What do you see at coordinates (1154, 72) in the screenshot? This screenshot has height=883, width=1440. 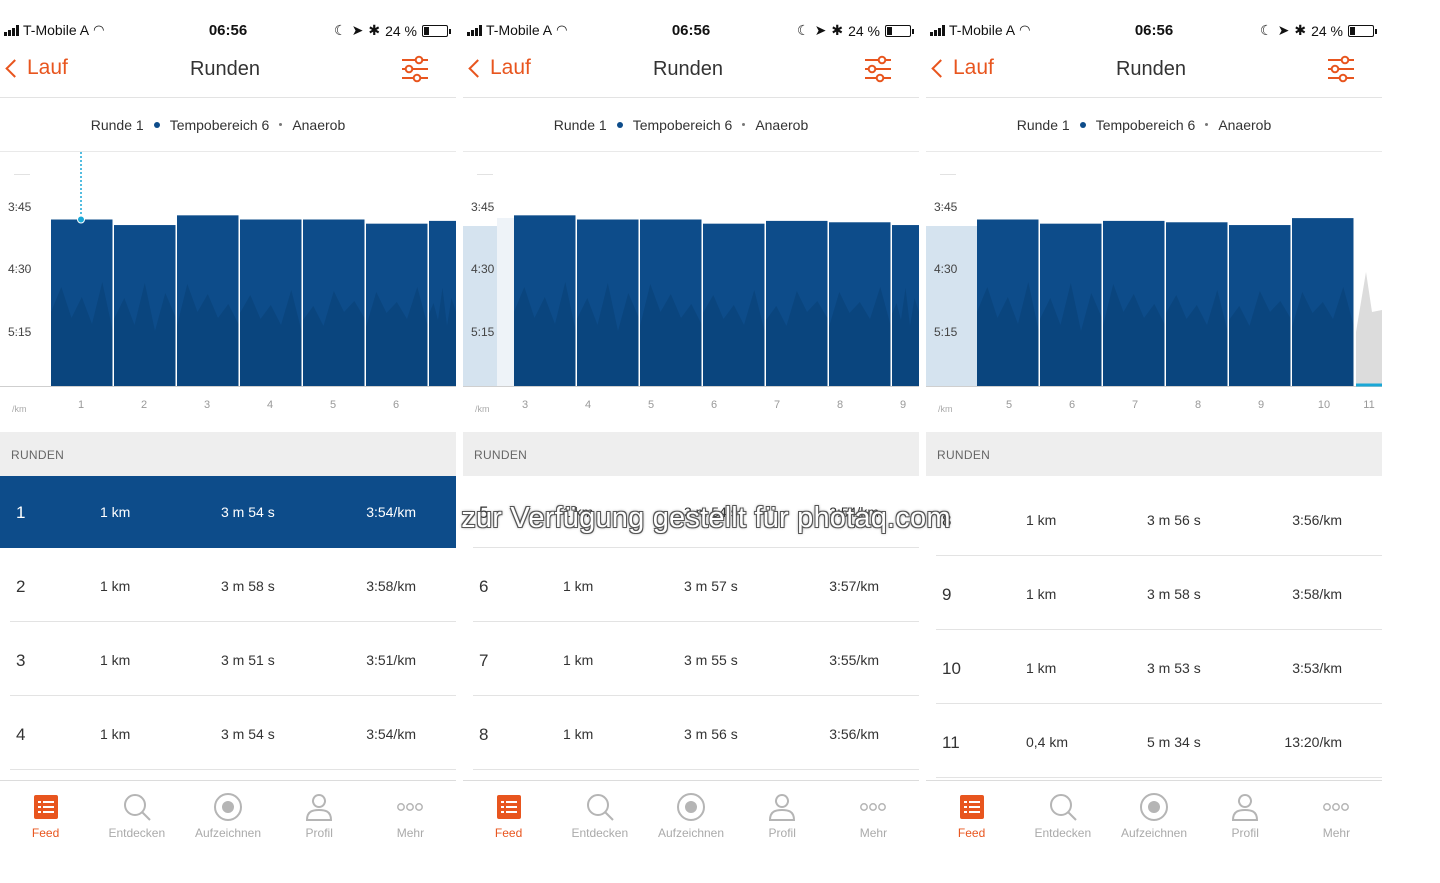 I see `nav-bar: Lauf Runden` at bounding box center [1154, 72].